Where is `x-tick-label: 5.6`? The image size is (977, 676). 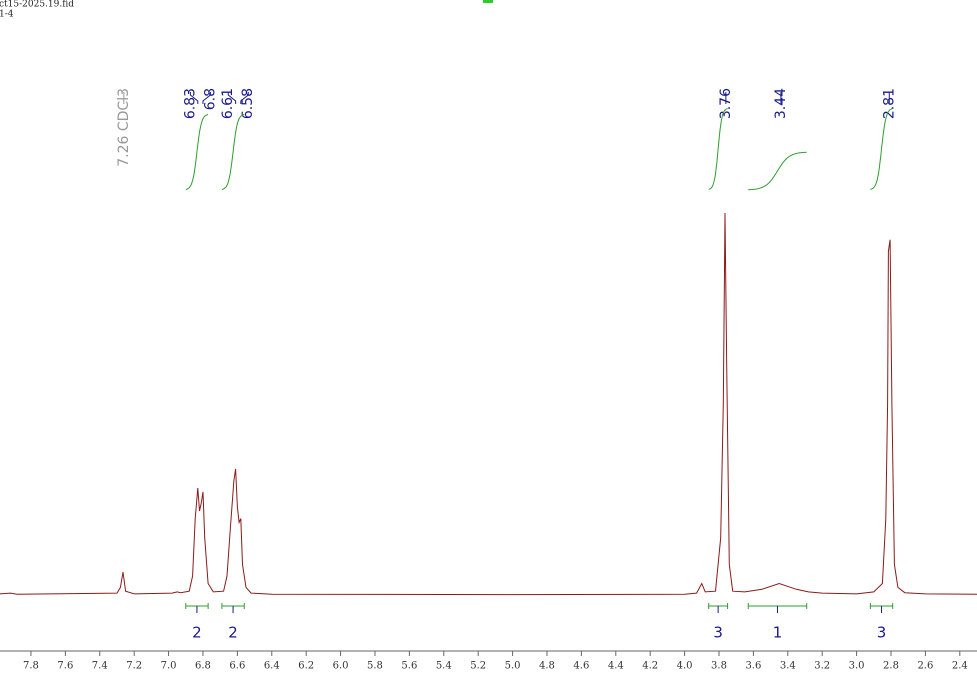 x-tick-label: 5.6 is located at coordinates (409, 666).